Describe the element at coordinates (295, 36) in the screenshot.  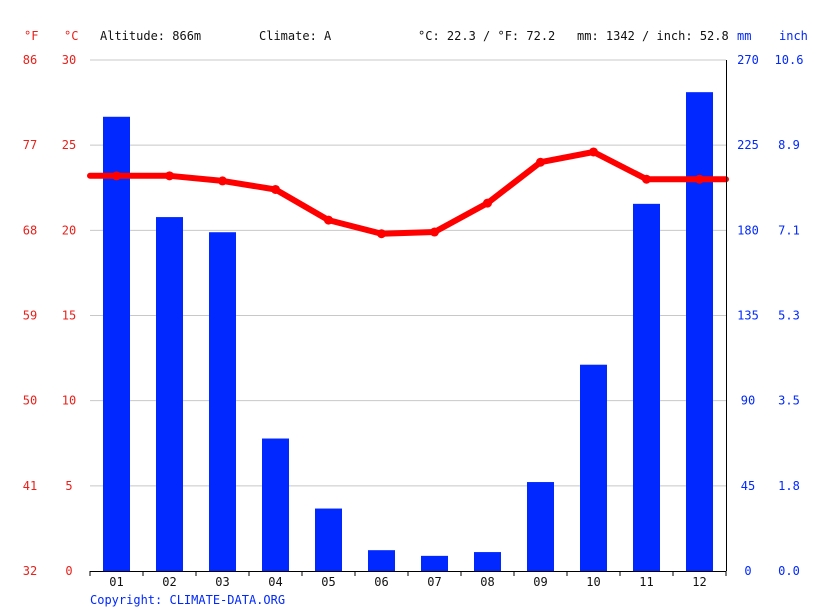
I see `climate-label: Climate: A` at that location.